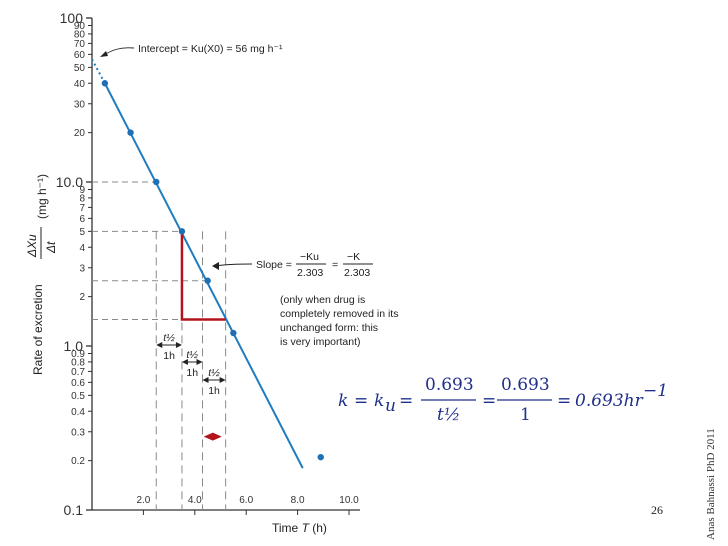 This screenshot has height=546, width=728. Describe the element at coordinates (78, 412) in the screenshot. I see `y-minor-tick-label: 0.4` at that location.